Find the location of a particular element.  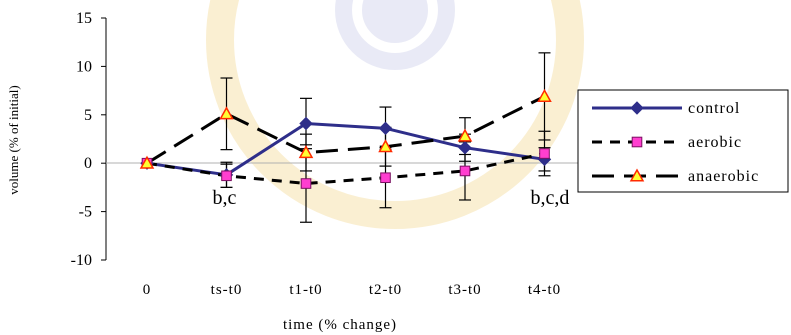

x-tick-label: t1-t0 is located at coordinates (305, 290).